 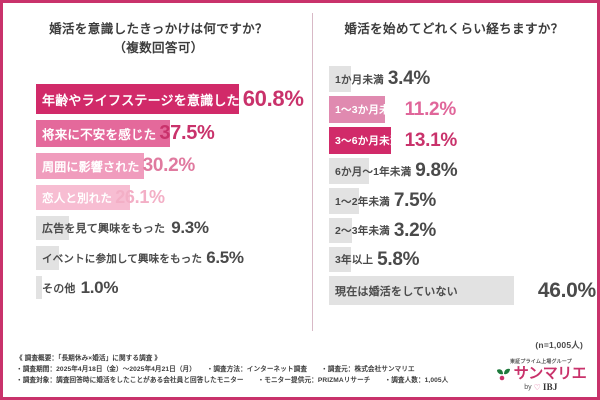 What do you see at coordinates (59, 288) in the screenshot?
I see `bar-category-label: その他` at bounding box center [59, 288].